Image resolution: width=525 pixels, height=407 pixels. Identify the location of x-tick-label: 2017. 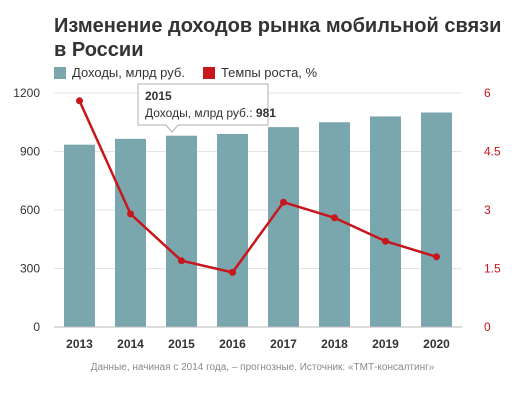
(283, 344).